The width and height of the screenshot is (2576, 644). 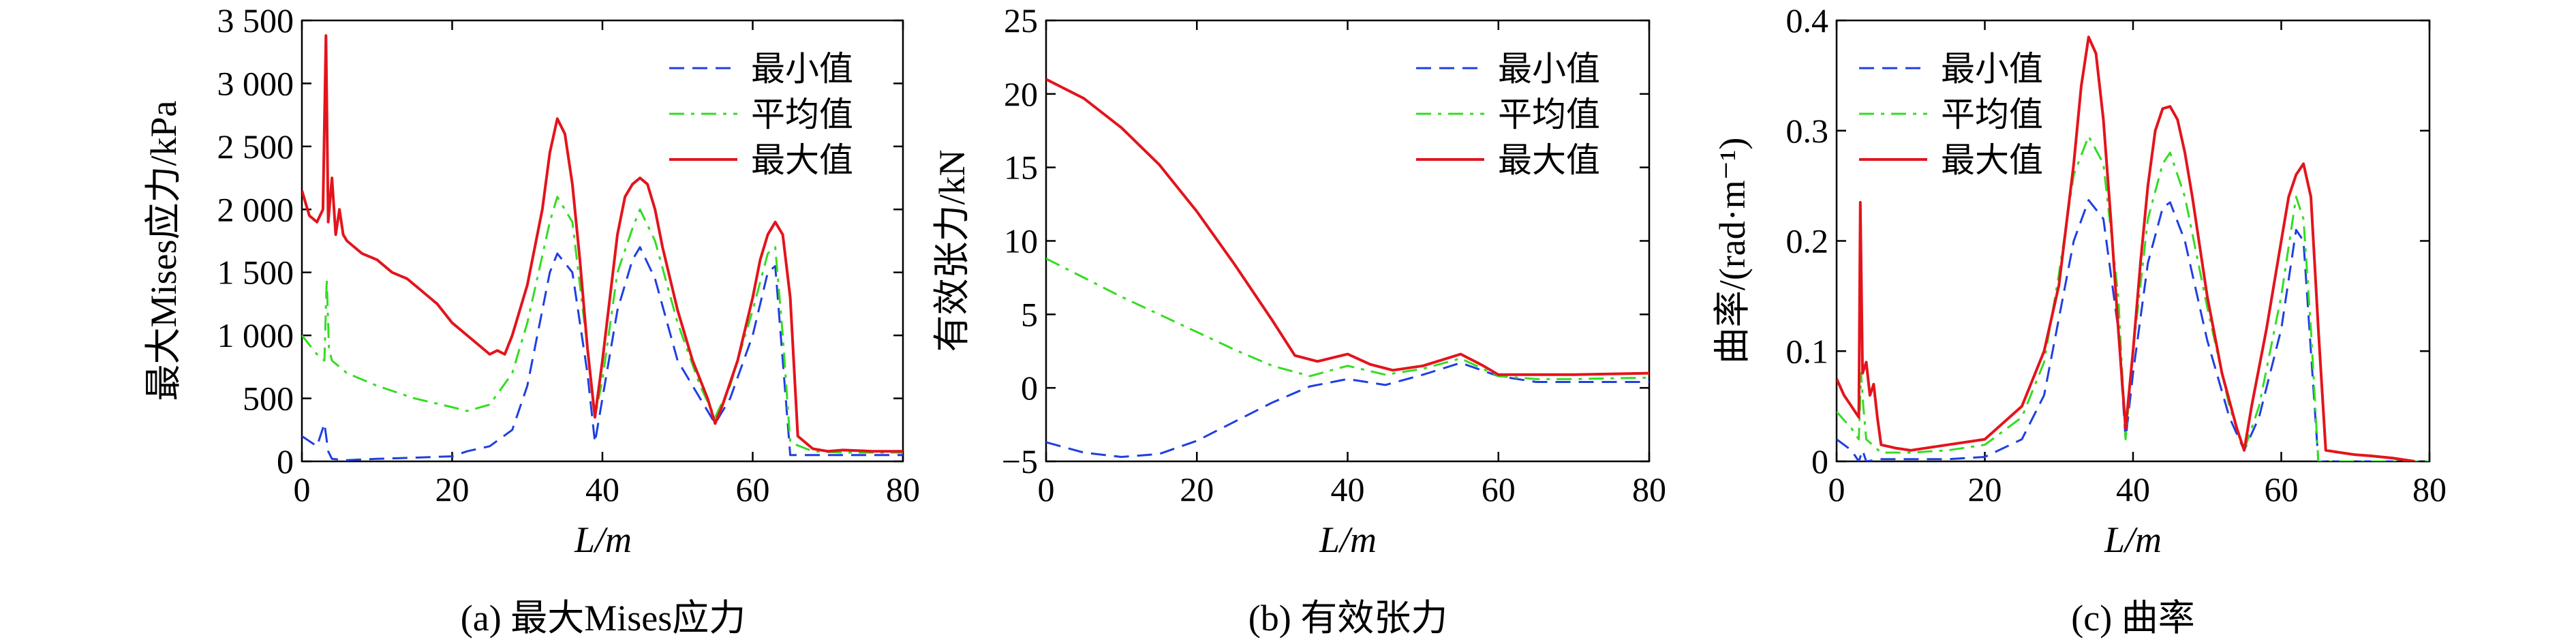 I want to click on panel-a-xlabel: L/m, so click(x=603, y=539).